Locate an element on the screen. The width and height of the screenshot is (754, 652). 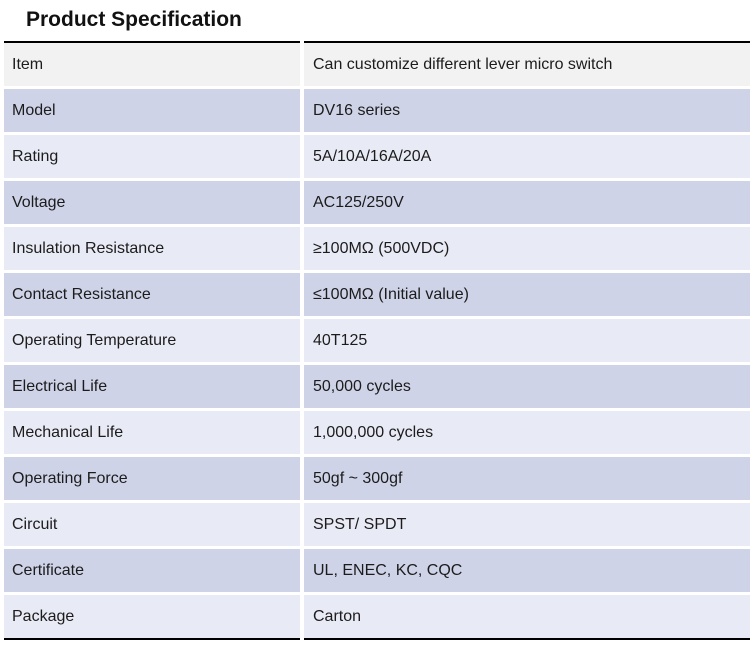
spec-value-cell: DV16 series is located at coordinates (527, 110).